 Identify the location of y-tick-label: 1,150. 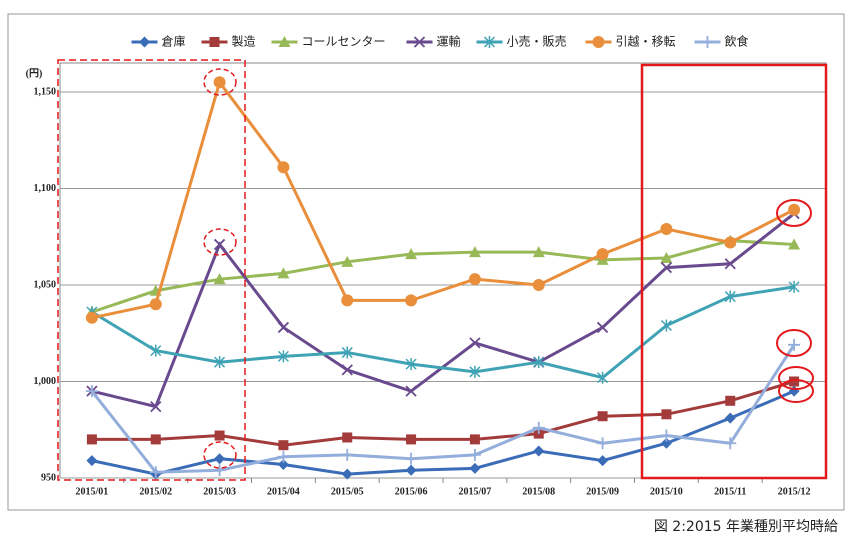
(45, 91).